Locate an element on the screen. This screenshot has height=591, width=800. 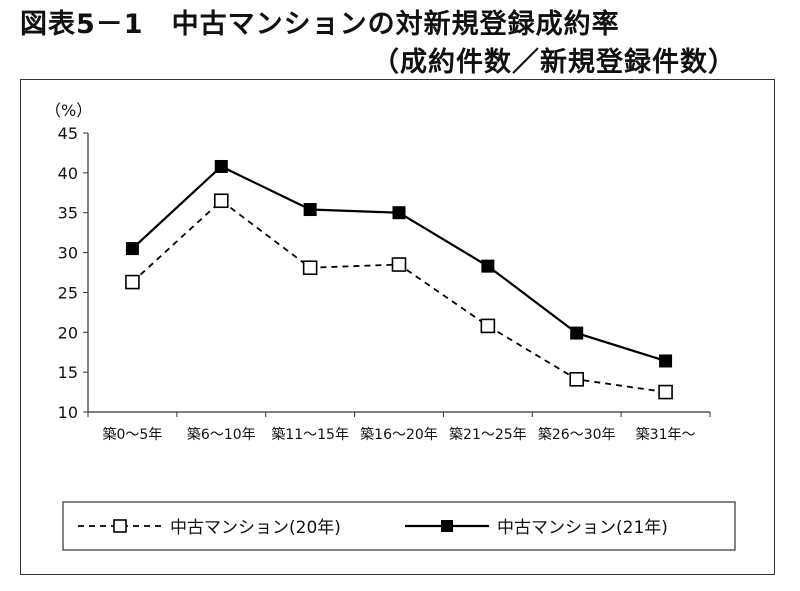
y-tick-label: 35 is located at coordinates (68, 213).